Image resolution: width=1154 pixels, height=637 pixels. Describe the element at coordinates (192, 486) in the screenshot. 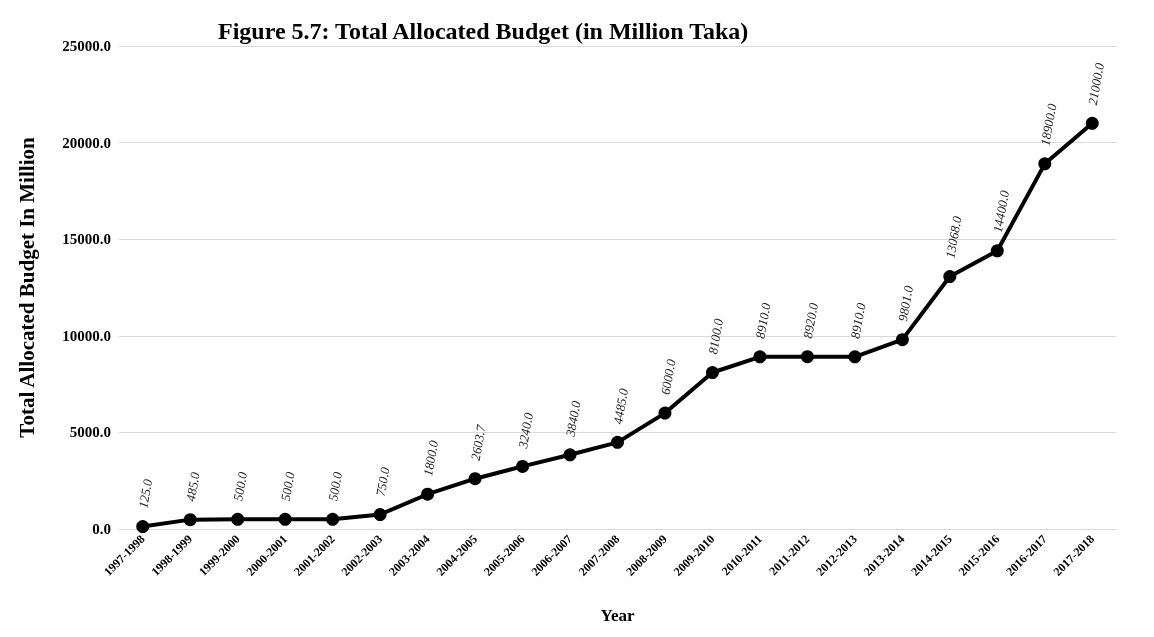

I see `data-label: 485.0` at that location.